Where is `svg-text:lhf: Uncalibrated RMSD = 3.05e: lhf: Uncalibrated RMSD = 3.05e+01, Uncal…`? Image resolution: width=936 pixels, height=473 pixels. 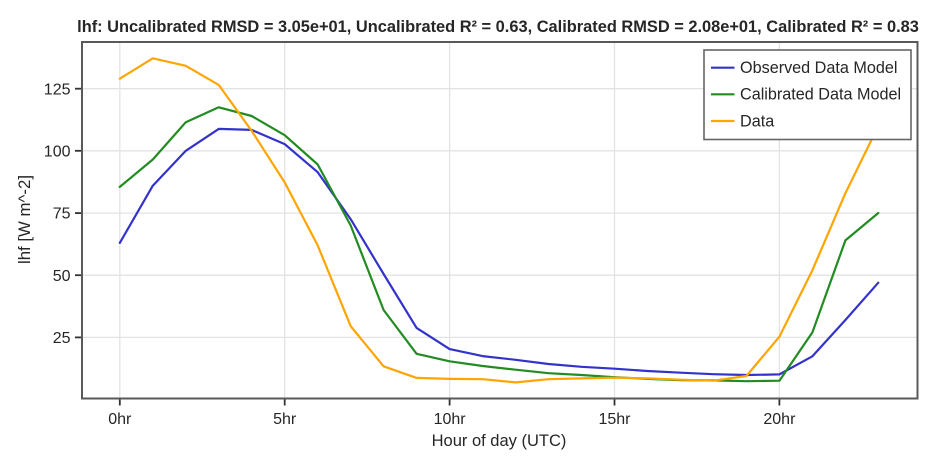 svg-text:lhf: Uncalibrated RMSD = 3.05e: lhf: Uncalibrated RMSD = 3.05e+01, Uncal… is located at coordinates (498, 27).